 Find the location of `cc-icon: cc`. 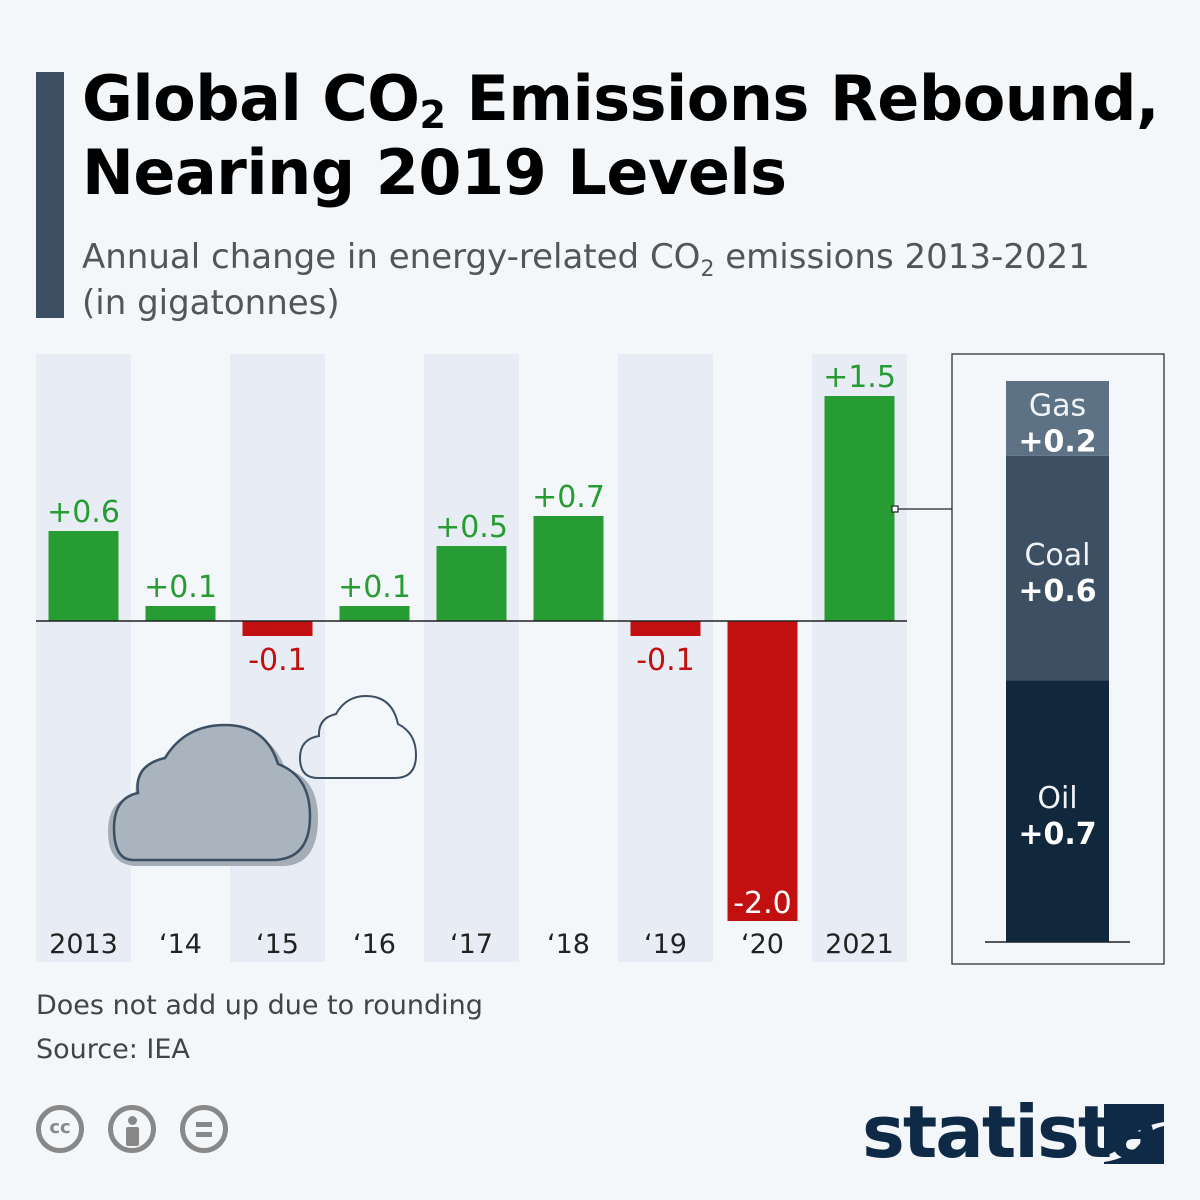

cc-icon: cc is located at coordinates (60, 1129).